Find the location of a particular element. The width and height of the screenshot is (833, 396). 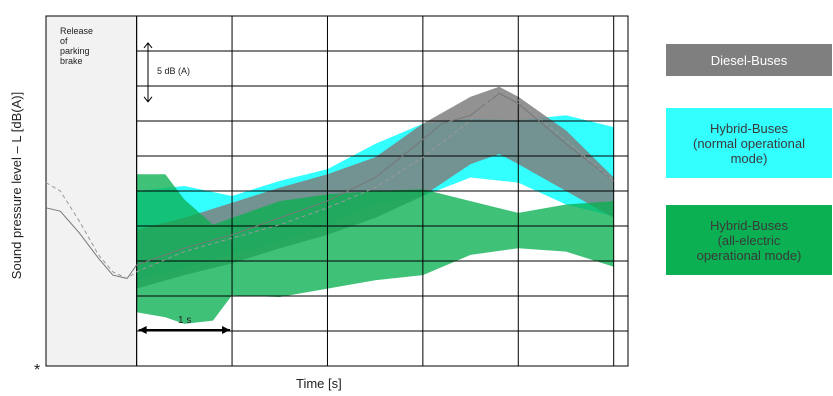

scale-arrow-head-top is located at coordinates (148, 45).